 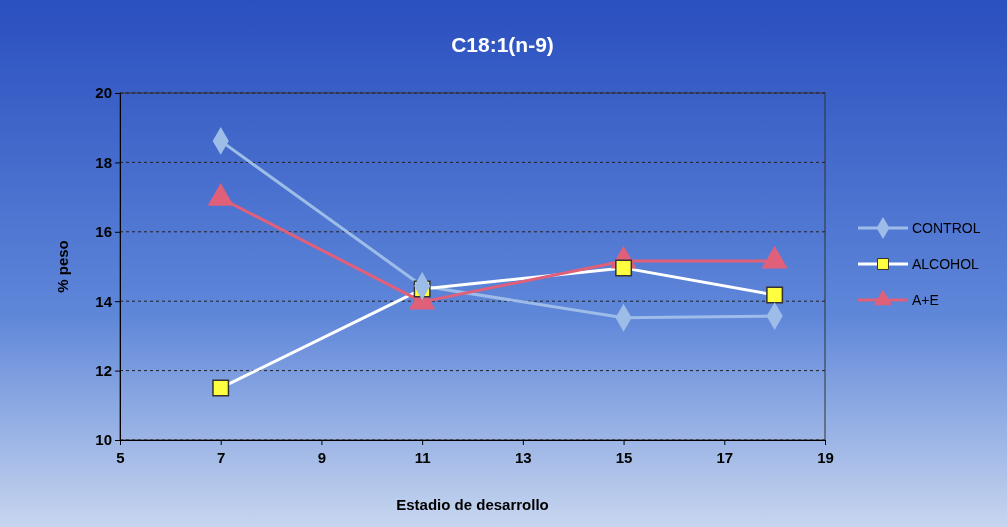 I want to click on x-tick-label: 13, so click(x=523, y=457).